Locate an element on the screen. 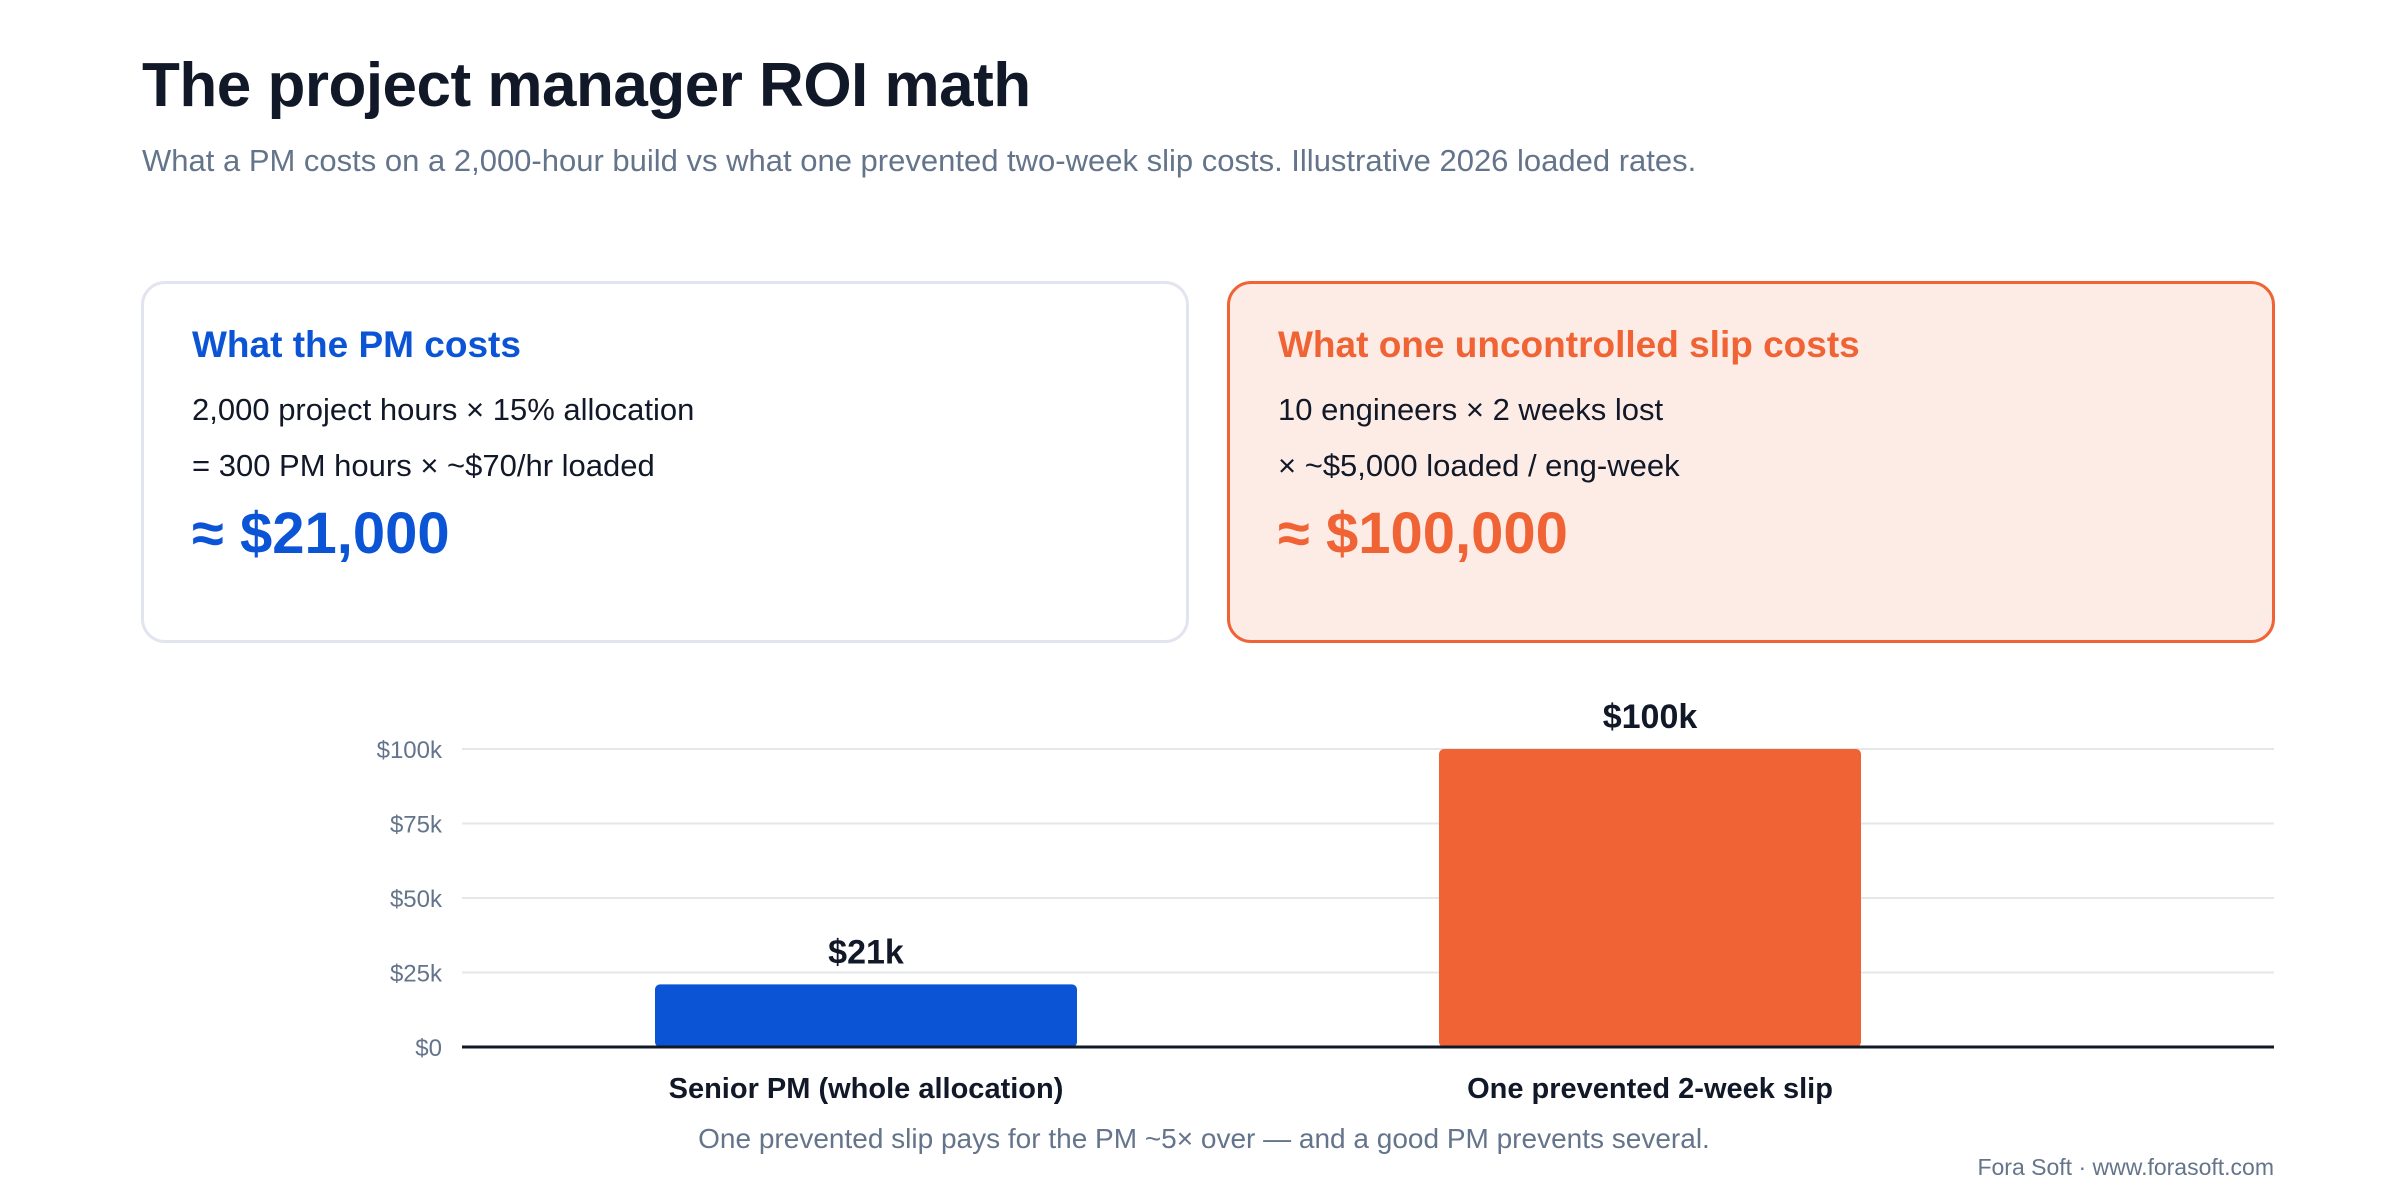 The image size is (2400, 1200). footer-credit: Fora Soft · www.forasoft.com is located at coordinates (2125, 1167).